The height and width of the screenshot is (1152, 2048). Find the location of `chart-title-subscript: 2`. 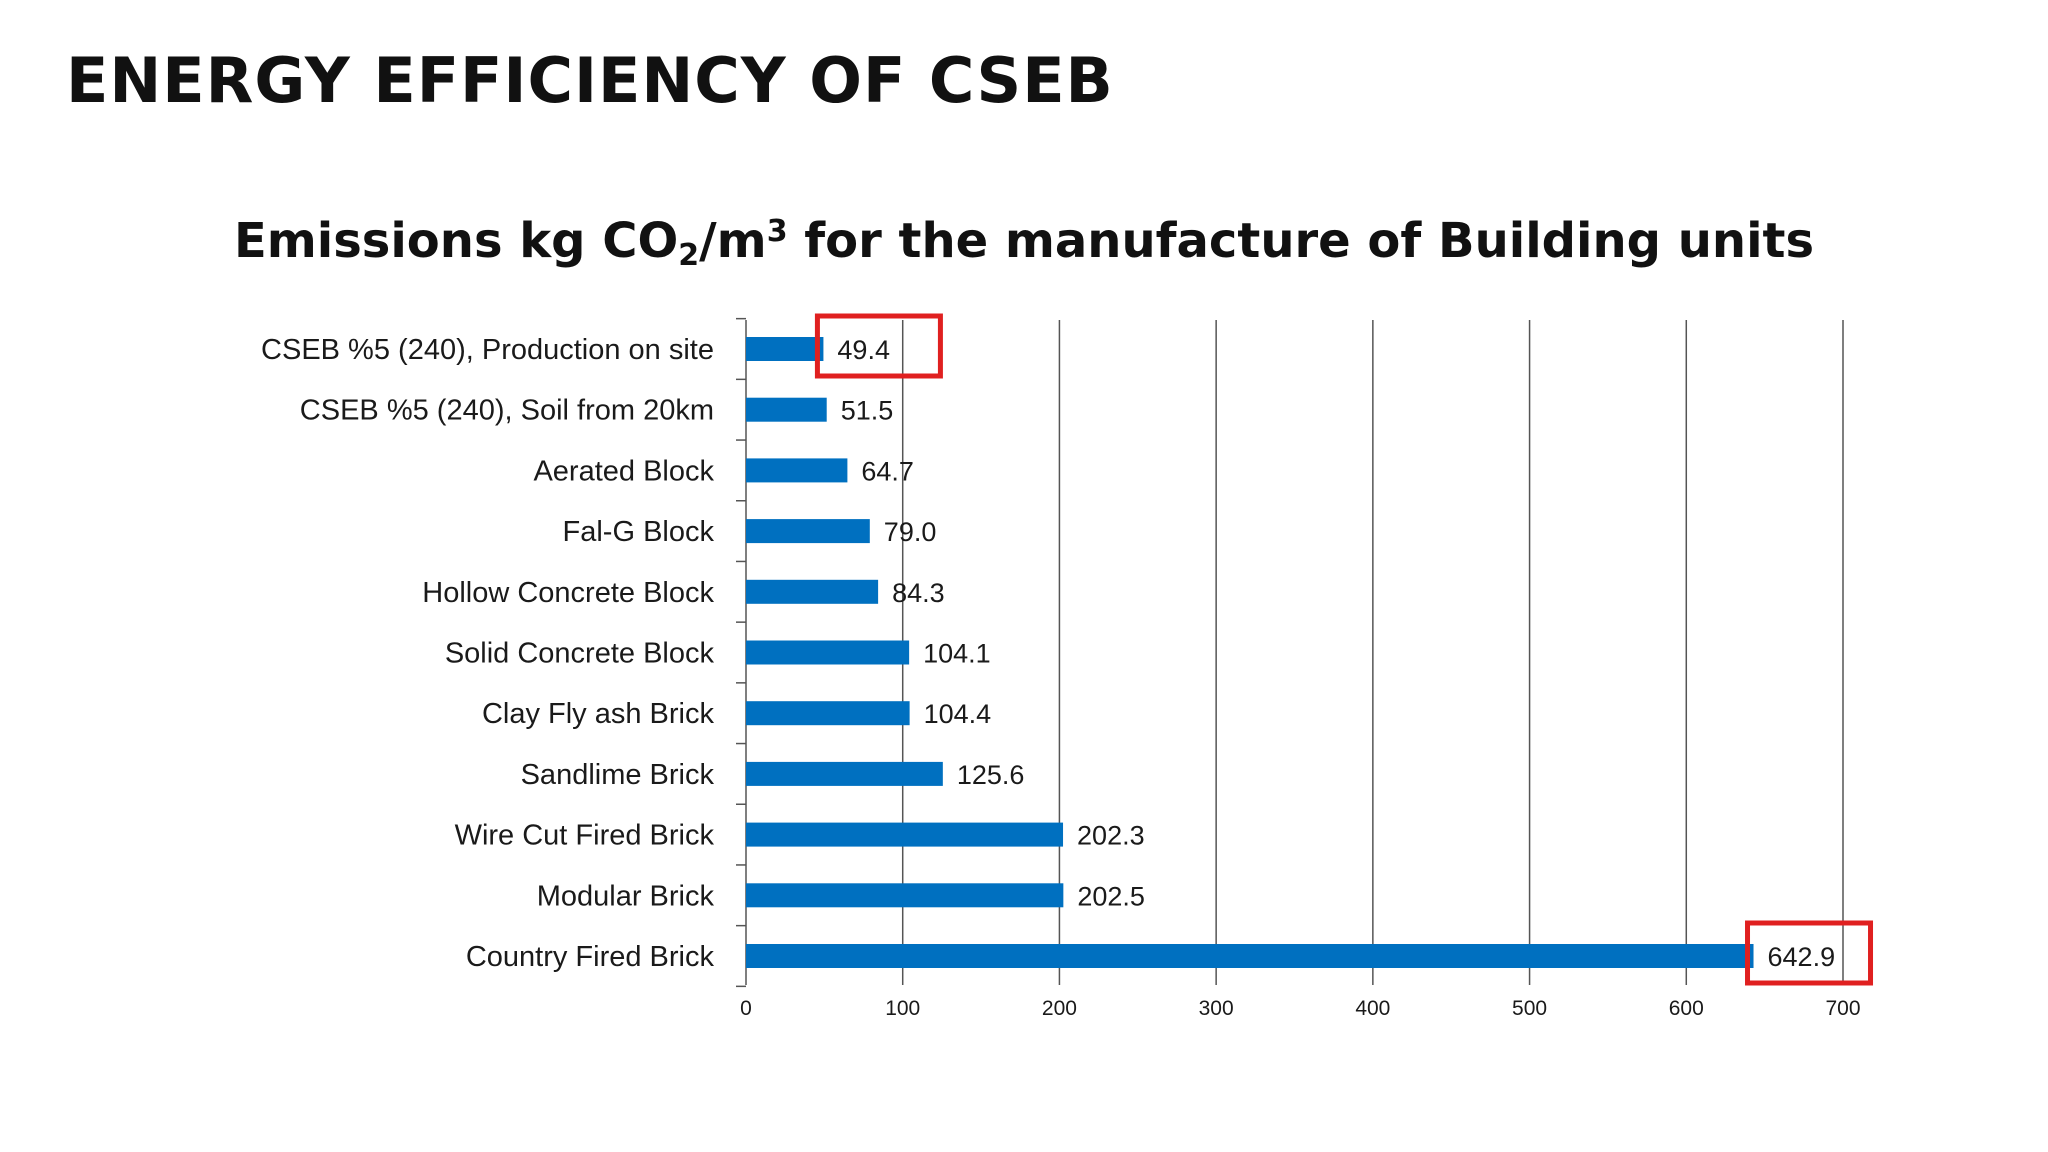

chart-title-subscript: 2 is located at coordinates (689, 255).